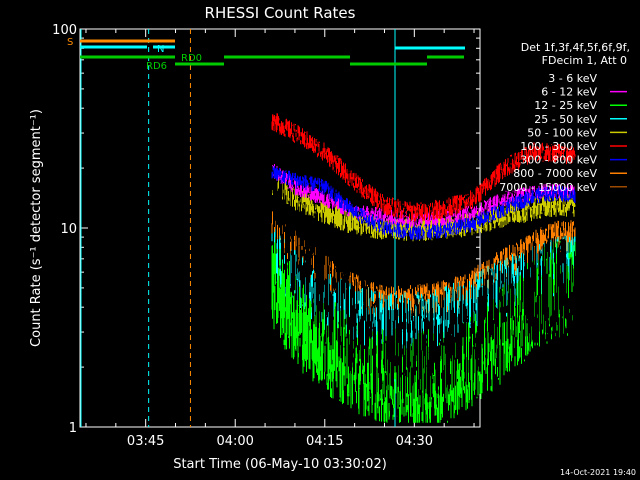 This screenshot has height=480, width=640. I want to click on legend-label: 100 - 300 keV, so click(558, 146).